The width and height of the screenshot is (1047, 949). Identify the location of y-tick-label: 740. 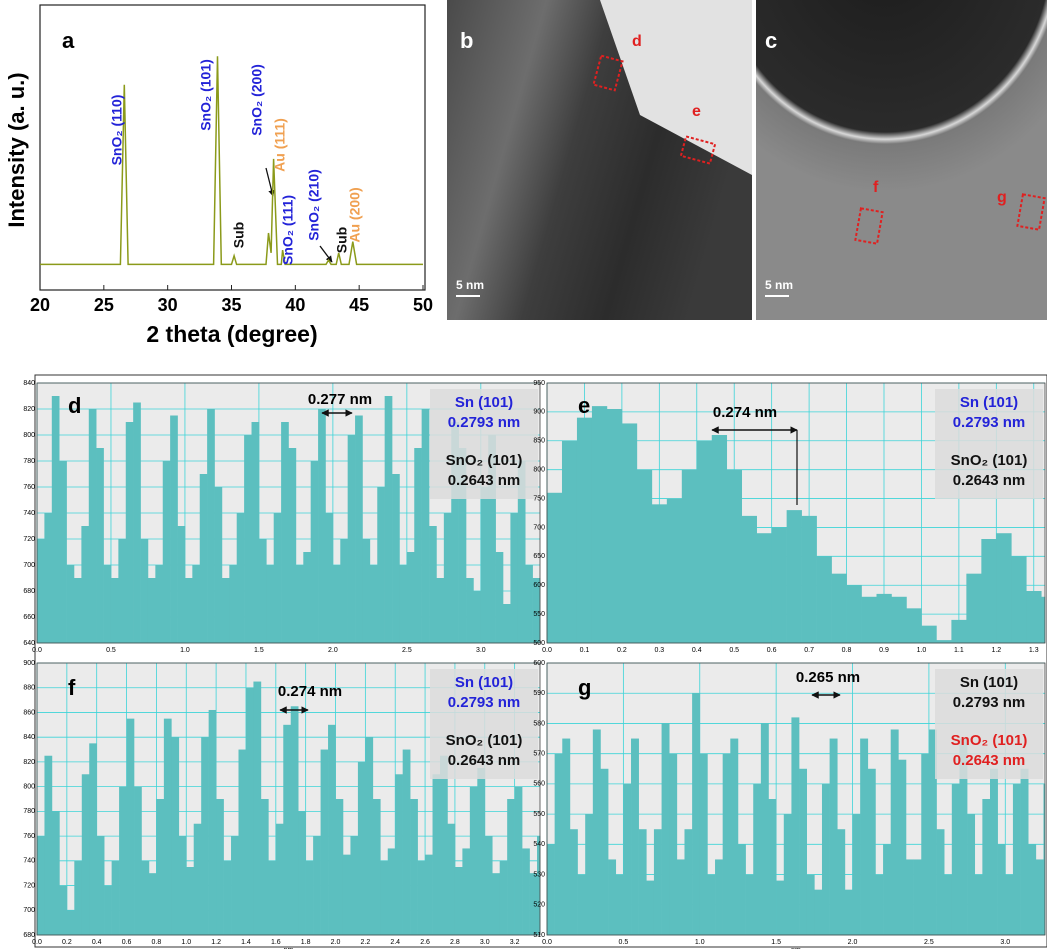
(29, 861).